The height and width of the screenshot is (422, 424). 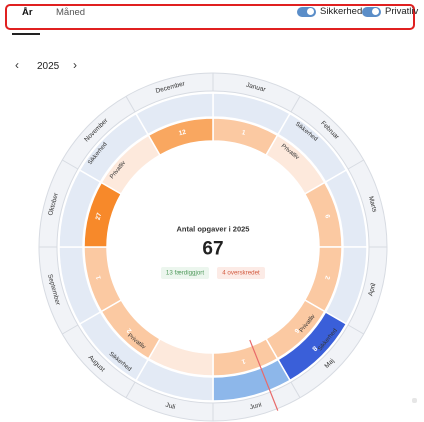 What do you see at coordinates (372, 289) in the screenshot?
I see `month-label-april: April` at bounding box center [372, 289].